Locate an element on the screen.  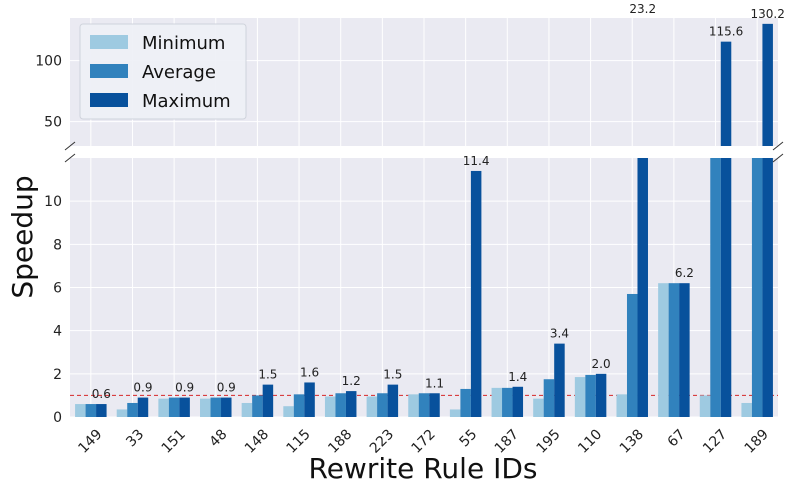
legend: Minimum Average Maximum is located at coordinates (163, 71).